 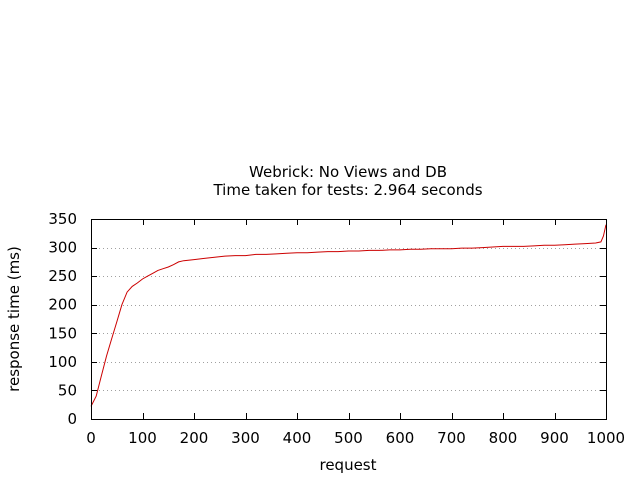 What do you see at coordinates (72, 419) in the screenshot?
I see `y-tick-label: 0` at bounding box center [72, 419].